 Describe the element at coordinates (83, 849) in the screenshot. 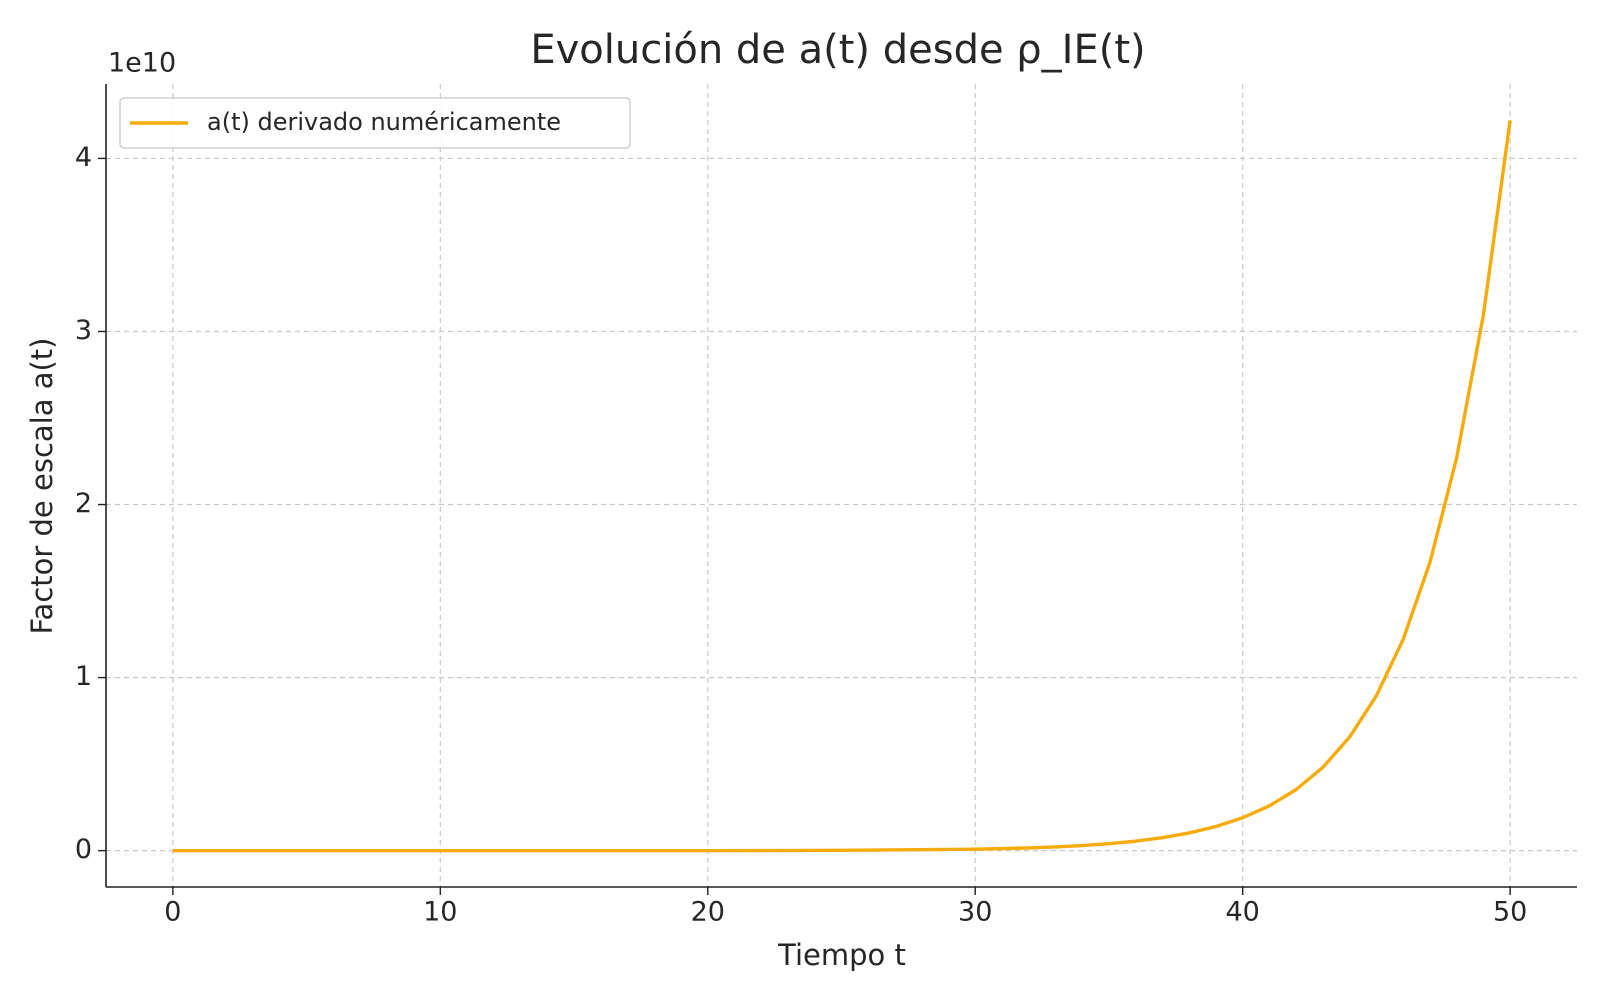

I see `y-tick-label: 0` at that location.